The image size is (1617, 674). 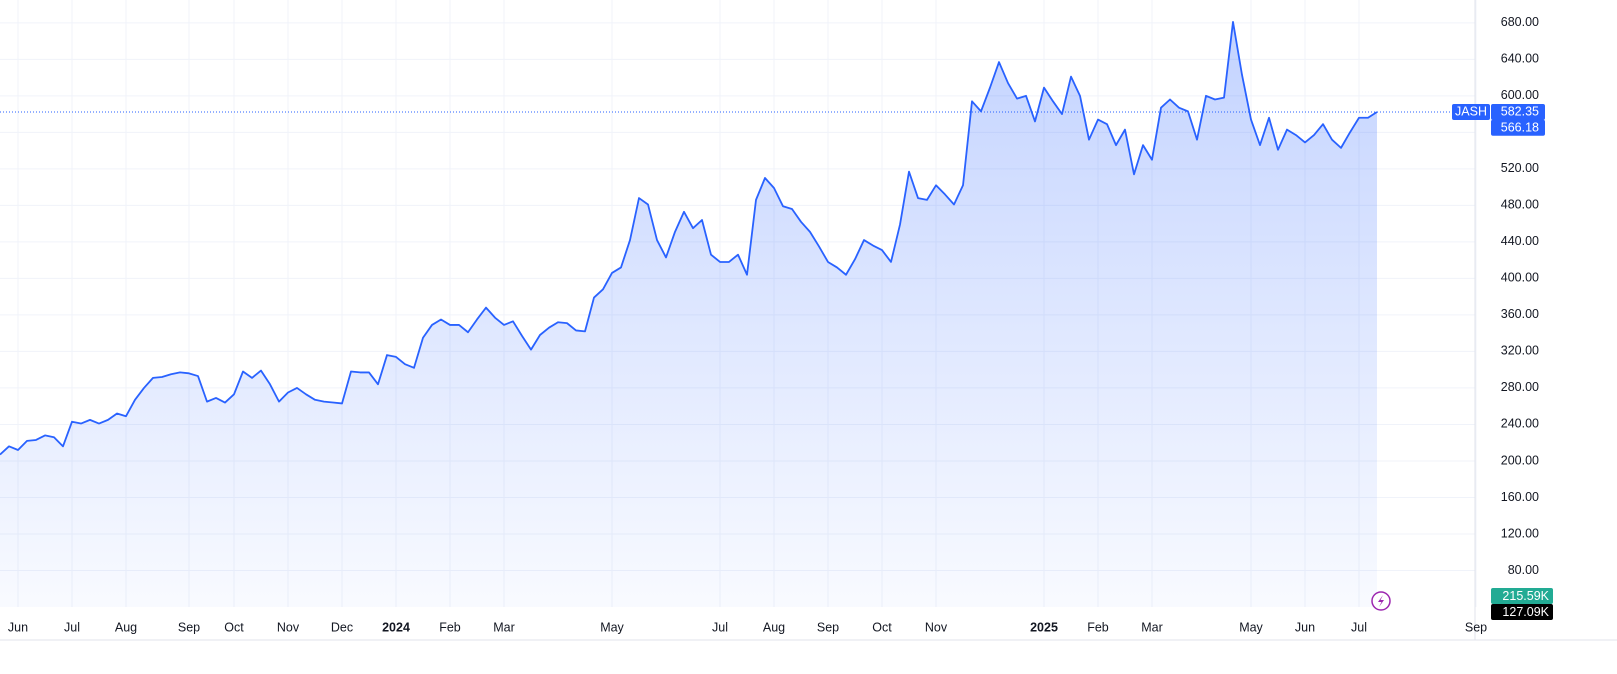 I want to click on last-price-label: 582.35, so click(x=1520, y=112).